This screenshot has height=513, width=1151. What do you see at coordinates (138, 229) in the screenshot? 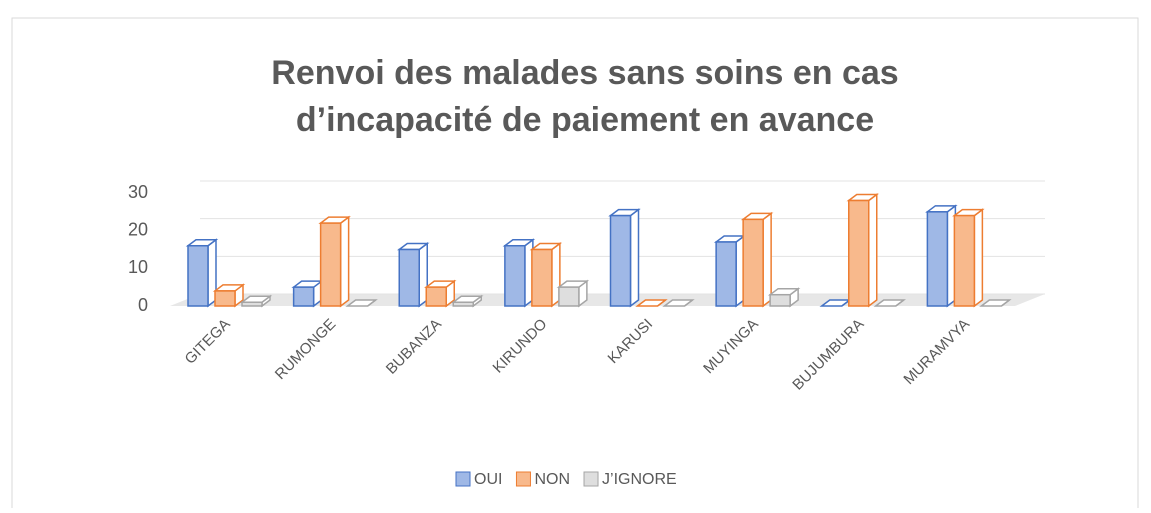
I see `y-tick-label: 20` at bounding box center [138, 229].